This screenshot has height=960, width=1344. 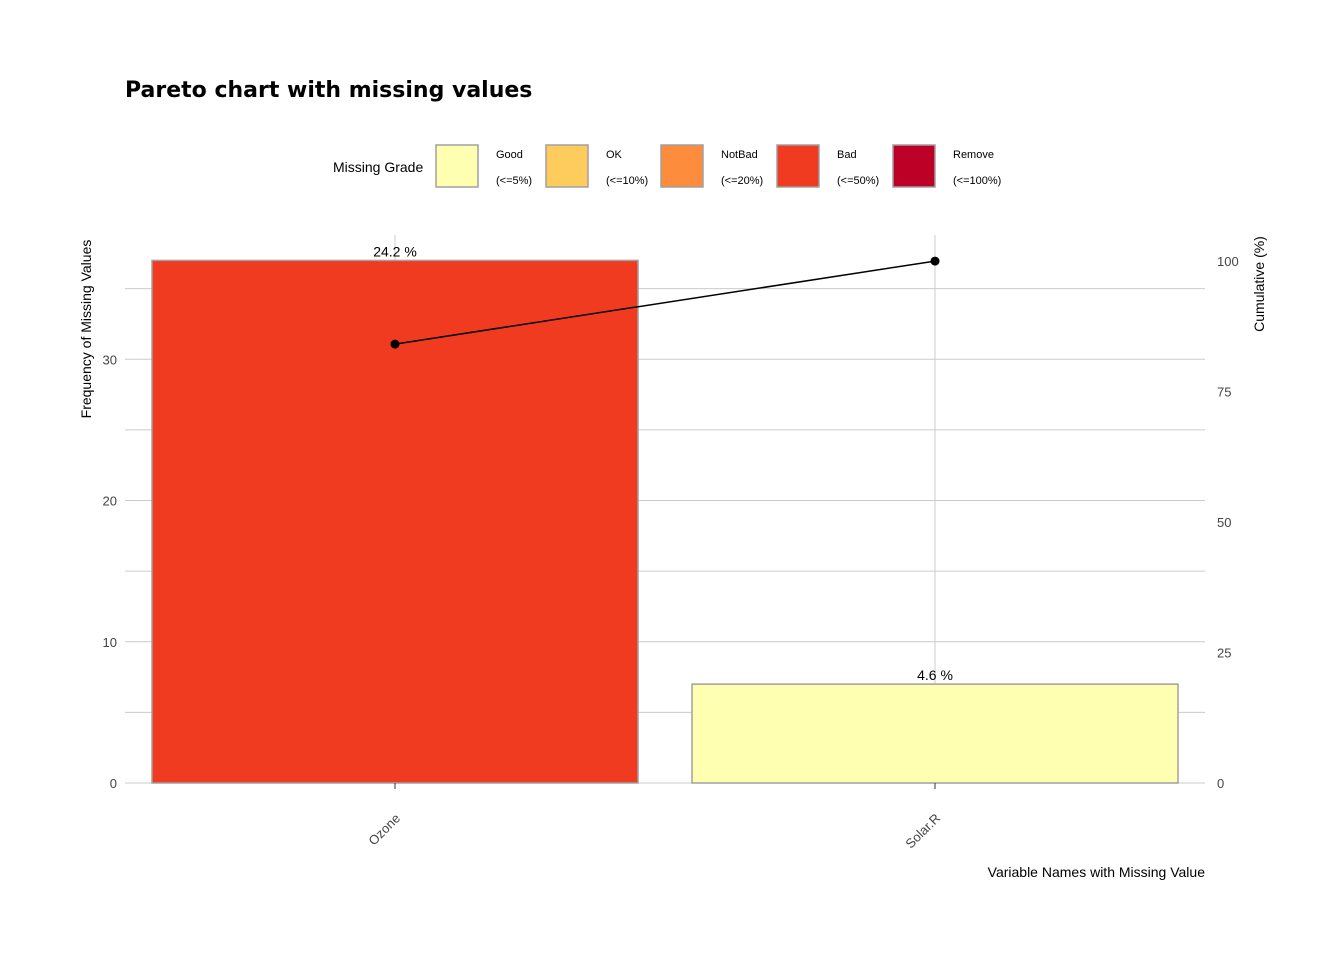 I want to click on legend-item-range: (<=10%), so click(x=627, y=181).